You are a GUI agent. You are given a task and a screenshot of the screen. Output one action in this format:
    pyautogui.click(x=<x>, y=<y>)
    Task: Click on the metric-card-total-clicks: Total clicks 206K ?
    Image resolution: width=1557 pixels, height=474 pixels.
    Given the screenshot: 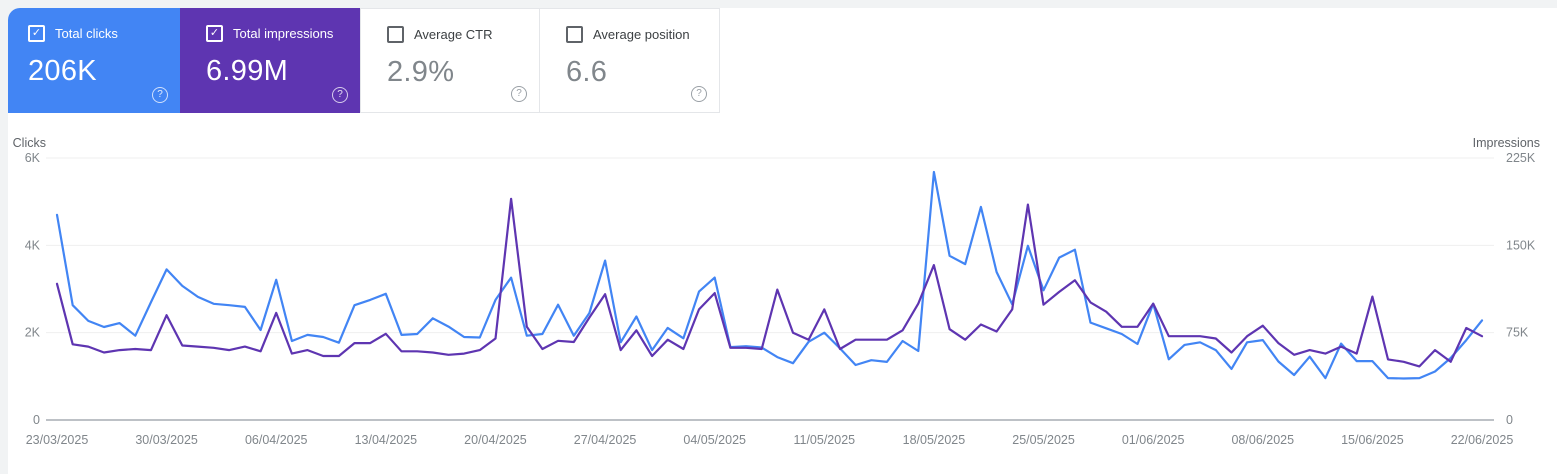 What is the action you would take?
    pyautogui.click(x=94, y=60)
    